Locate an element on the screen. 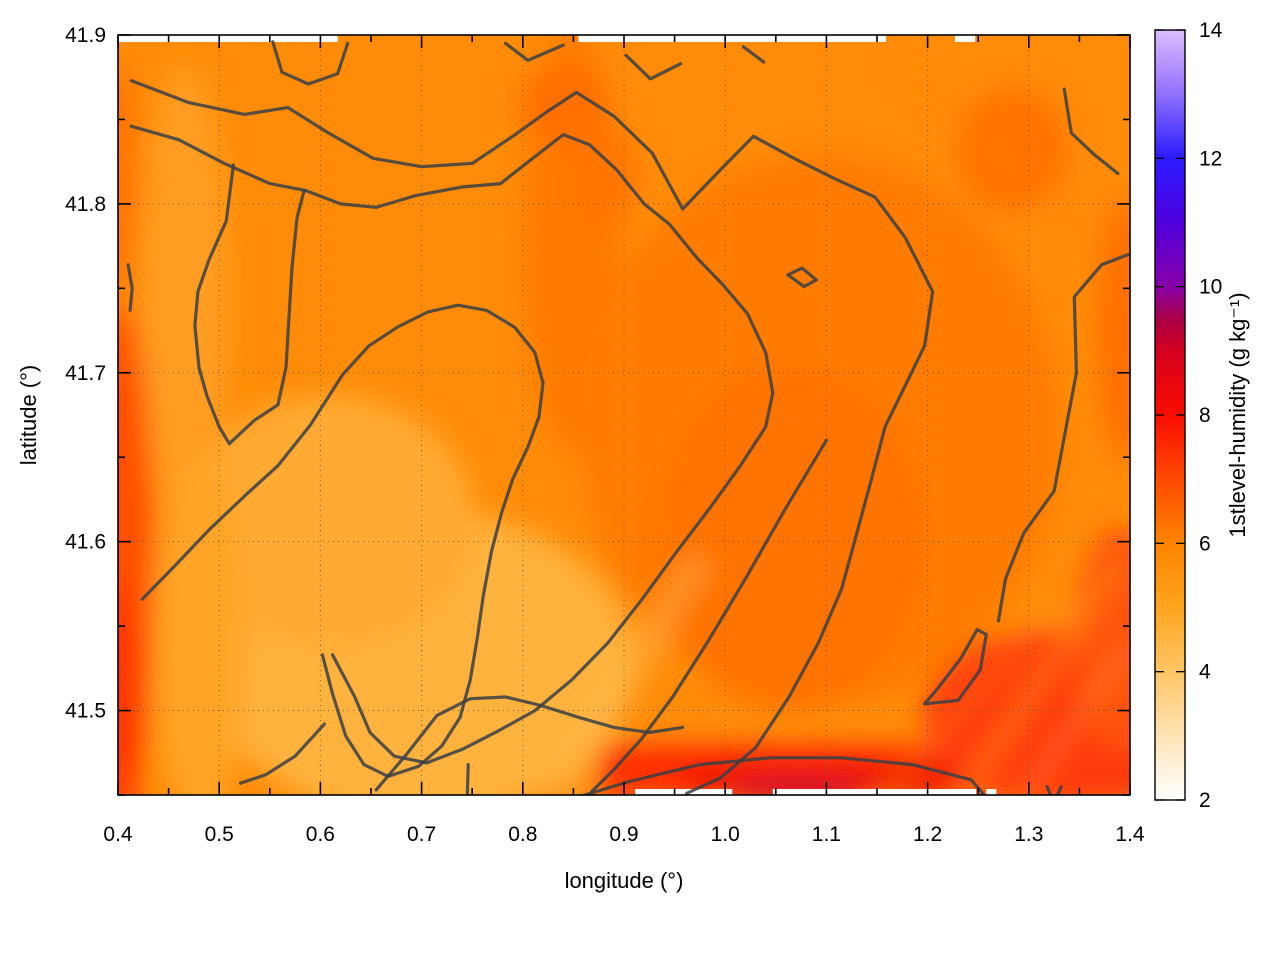 The image size is (1280, 960). colorbar: 2 4 6 8 10 12 14 1stlevel-humidity (g kg⁻¹) is located at coordinates (1202, 415).